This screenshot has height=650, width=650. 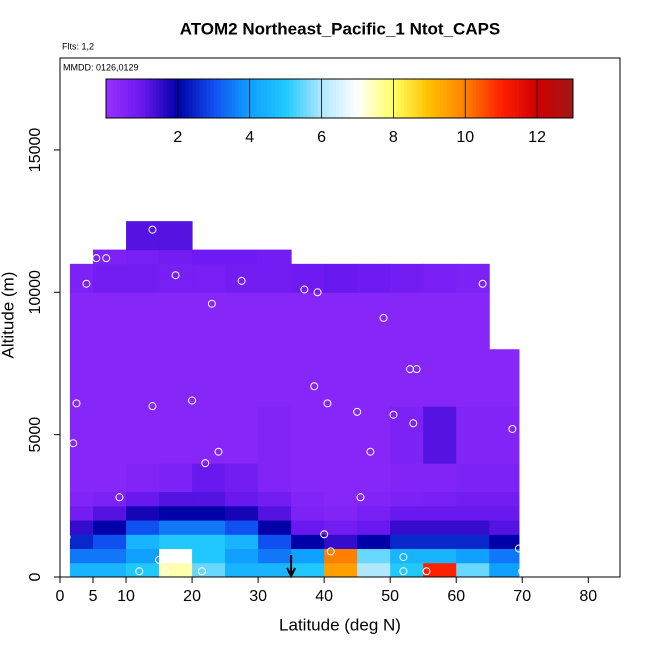 What do you see at coordinates (35, 576) in the screenshot?
I see `y-tick-label: 0` at bounding box center [35, 576].